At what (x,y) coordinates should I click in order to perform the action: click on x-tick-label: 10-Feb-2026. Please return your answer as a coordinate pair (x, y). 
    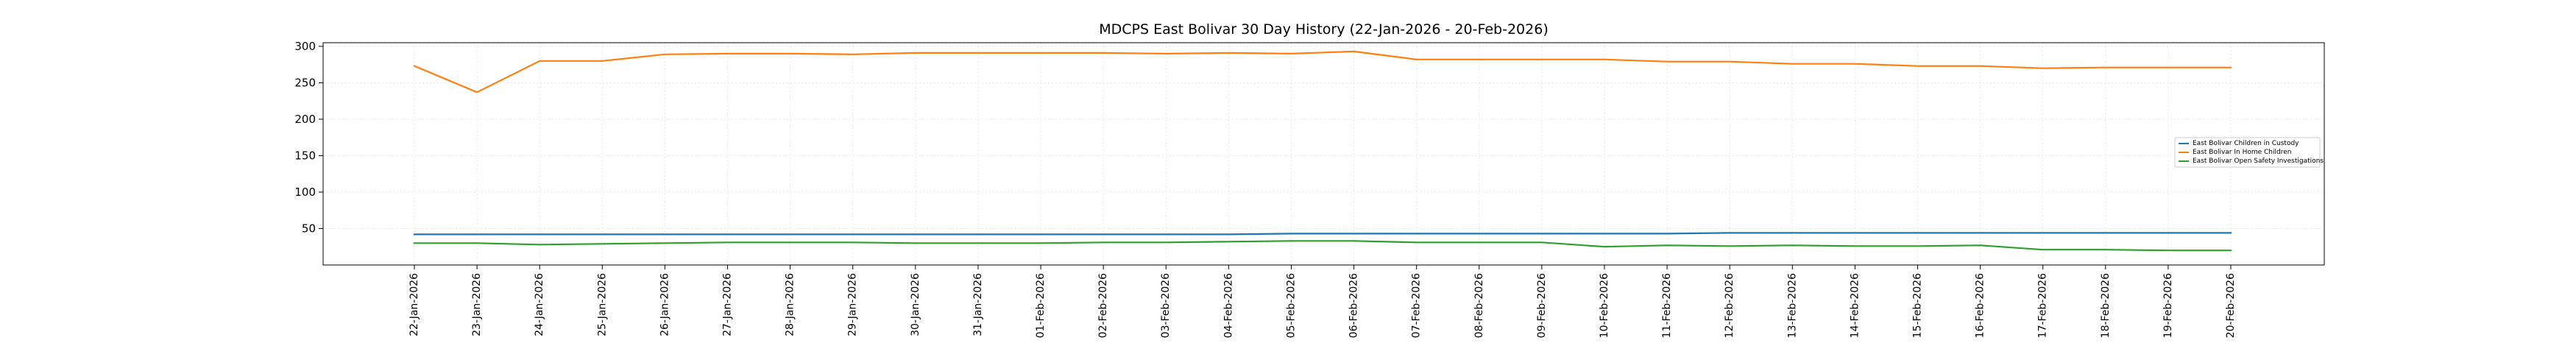
    Looking at the image, I should click on (1604, 305).